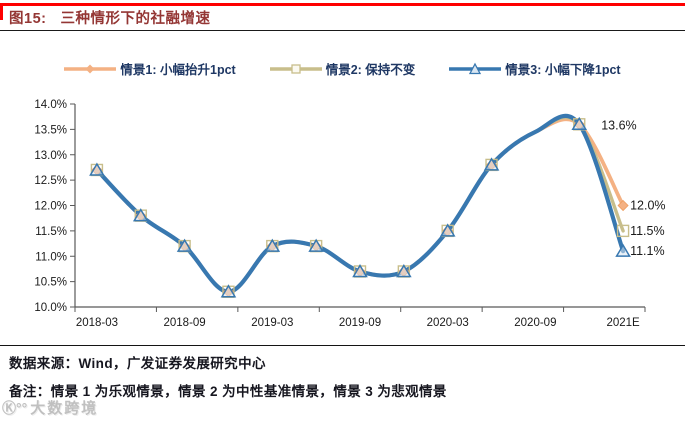  What do you see at coordinates (50, 130) in the screenshot?
I see `y-axis-tick-label: 13.5%` at bounding box center [50, 130].